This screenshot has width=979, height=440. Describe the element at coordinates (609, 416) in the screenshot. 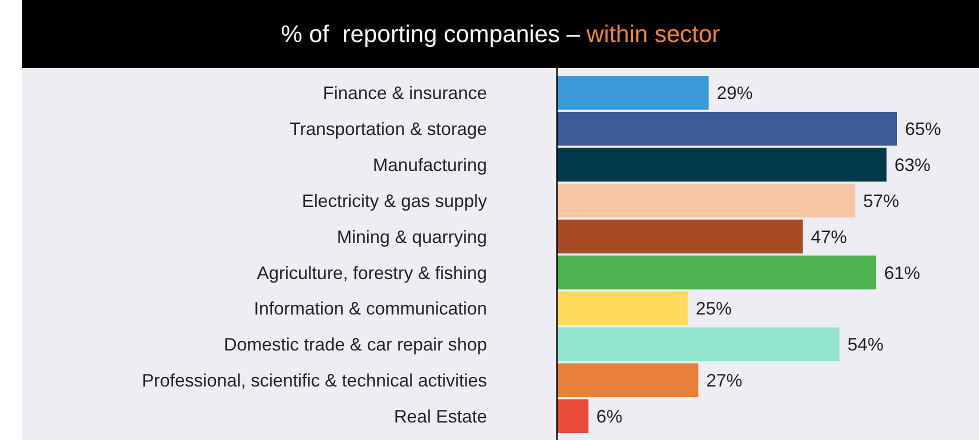

I see `data-label: 6%` at that location.